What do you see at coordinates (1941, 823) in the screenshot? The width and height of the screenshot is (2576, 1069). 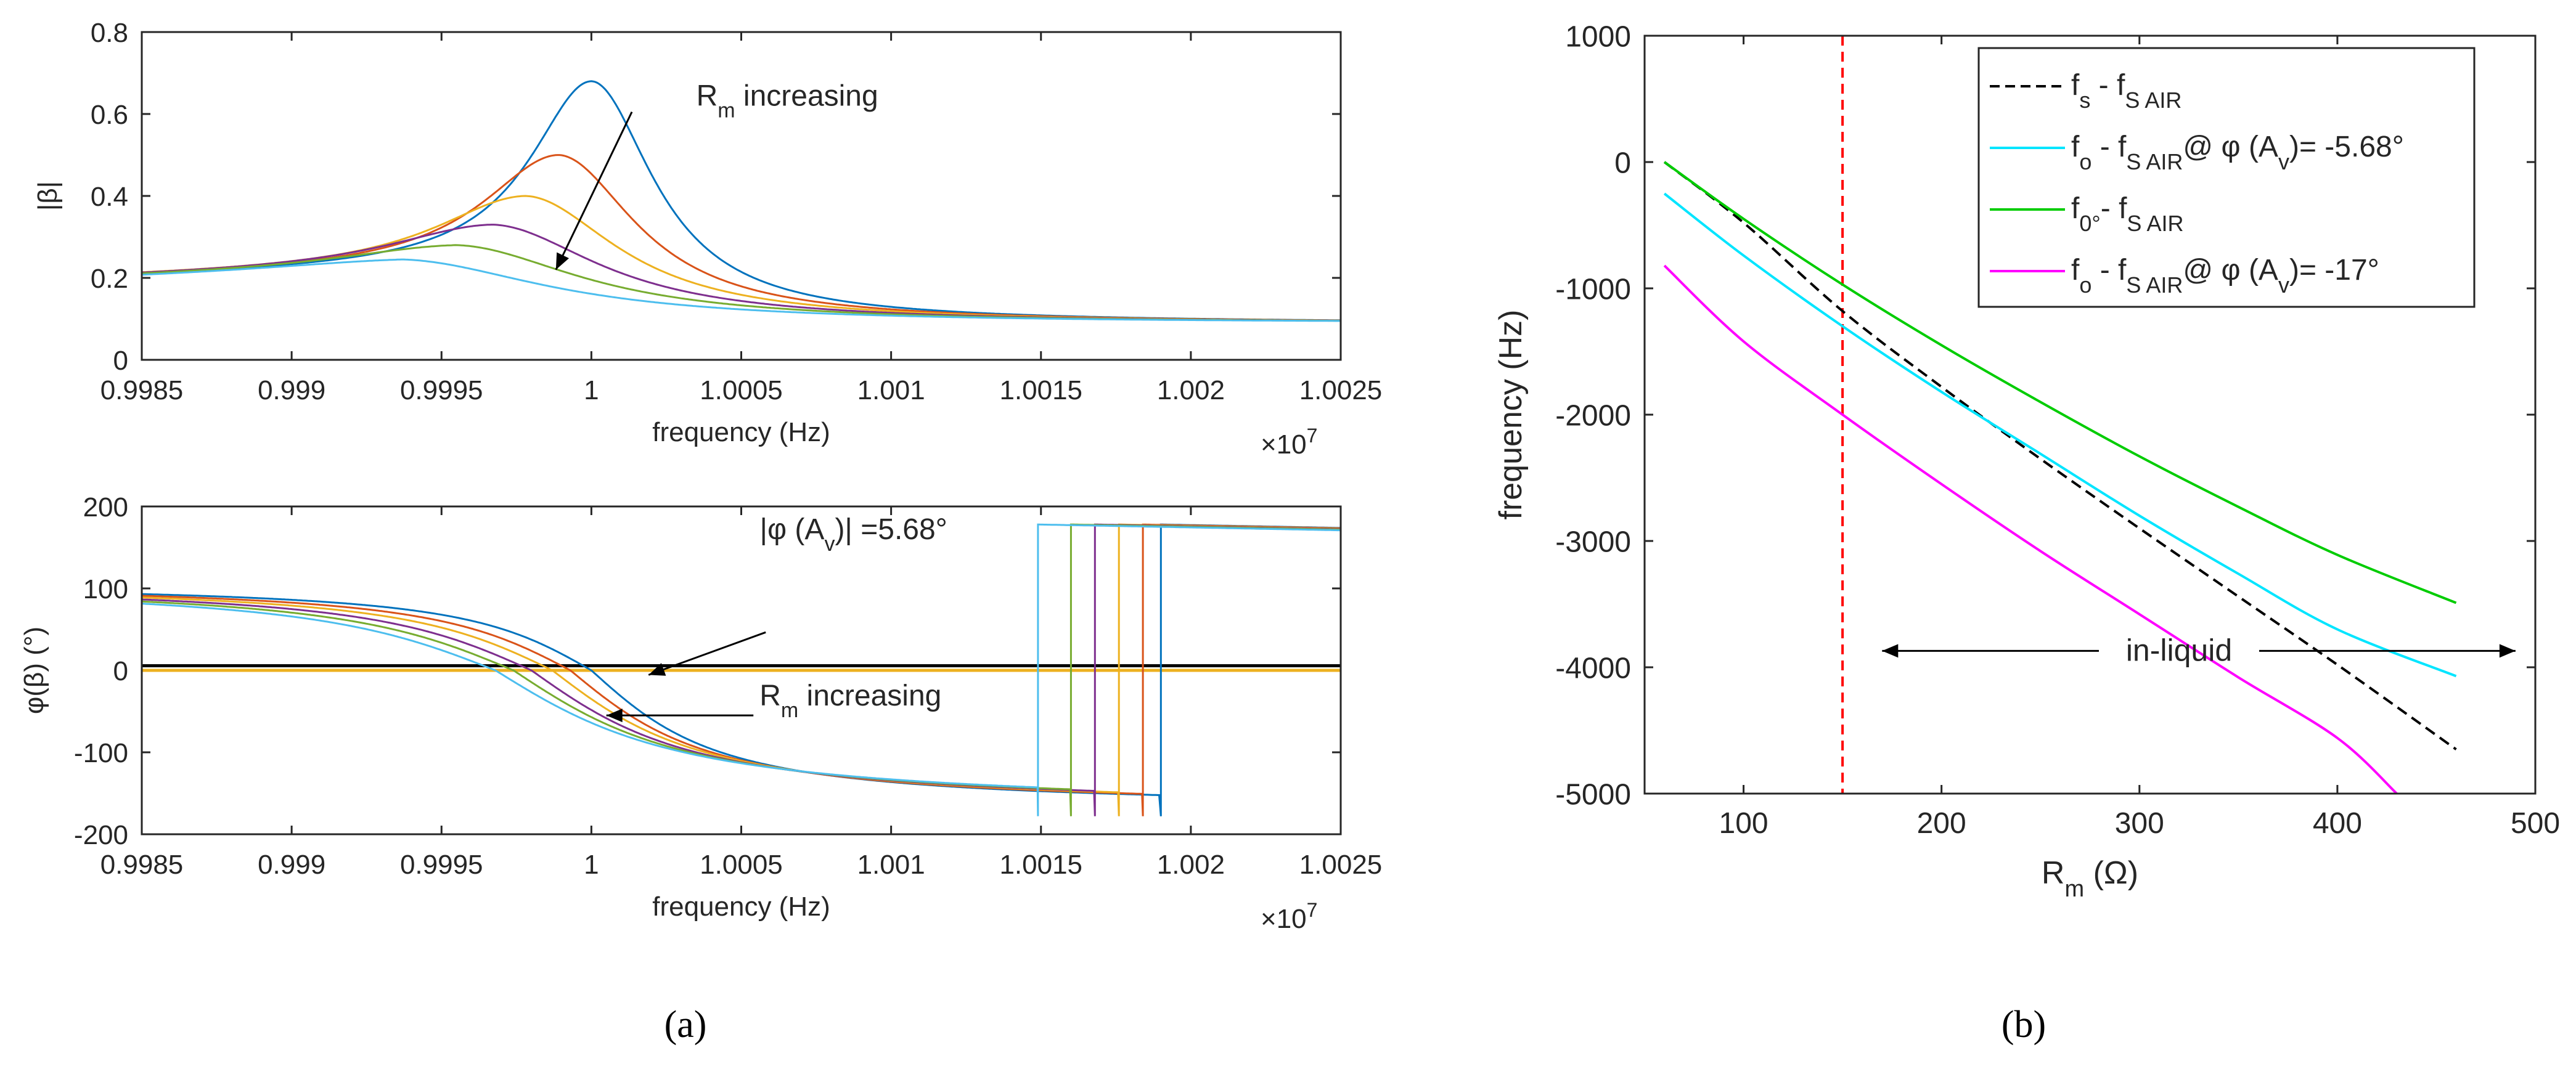 I see `x-tick-label: 200` at bounding box center [1941, 823].